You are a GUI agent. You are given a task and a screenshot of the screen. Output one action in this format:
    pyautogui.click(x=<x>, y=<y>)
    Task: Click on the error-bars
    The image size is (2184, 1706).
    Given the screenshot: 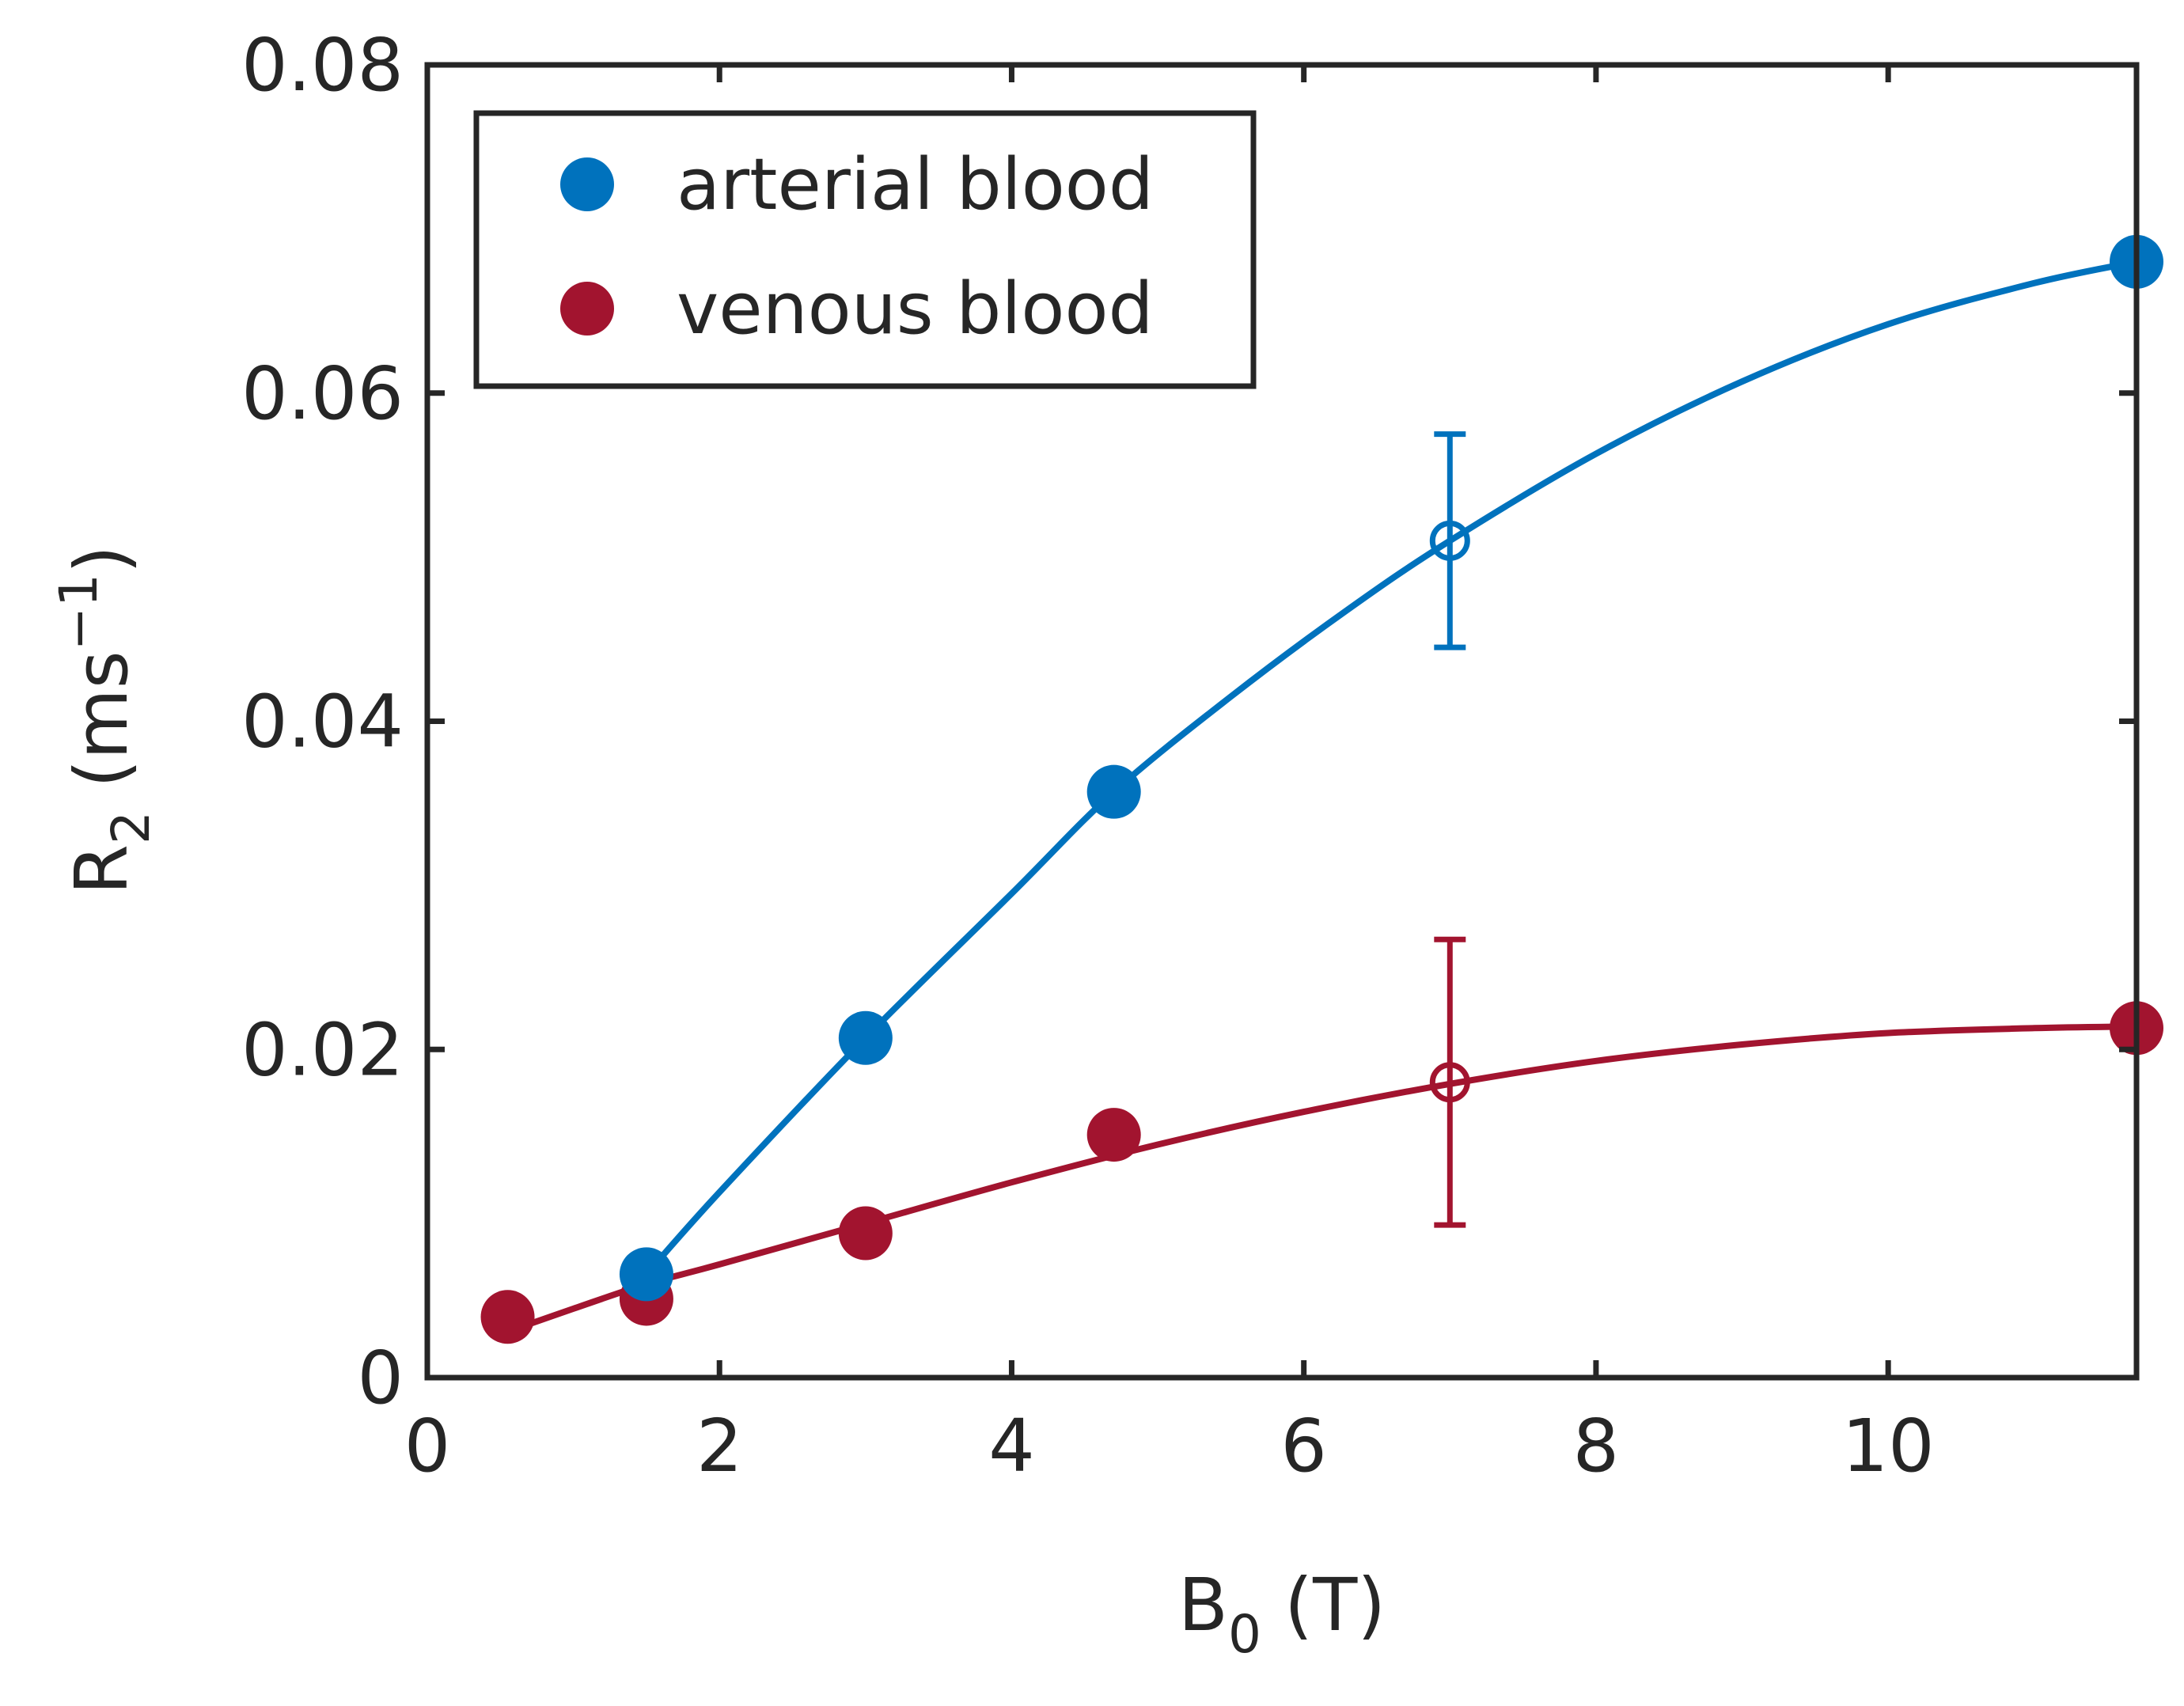 What is the action you would take?
    pyautogui.click(x=1450, y=829)
    